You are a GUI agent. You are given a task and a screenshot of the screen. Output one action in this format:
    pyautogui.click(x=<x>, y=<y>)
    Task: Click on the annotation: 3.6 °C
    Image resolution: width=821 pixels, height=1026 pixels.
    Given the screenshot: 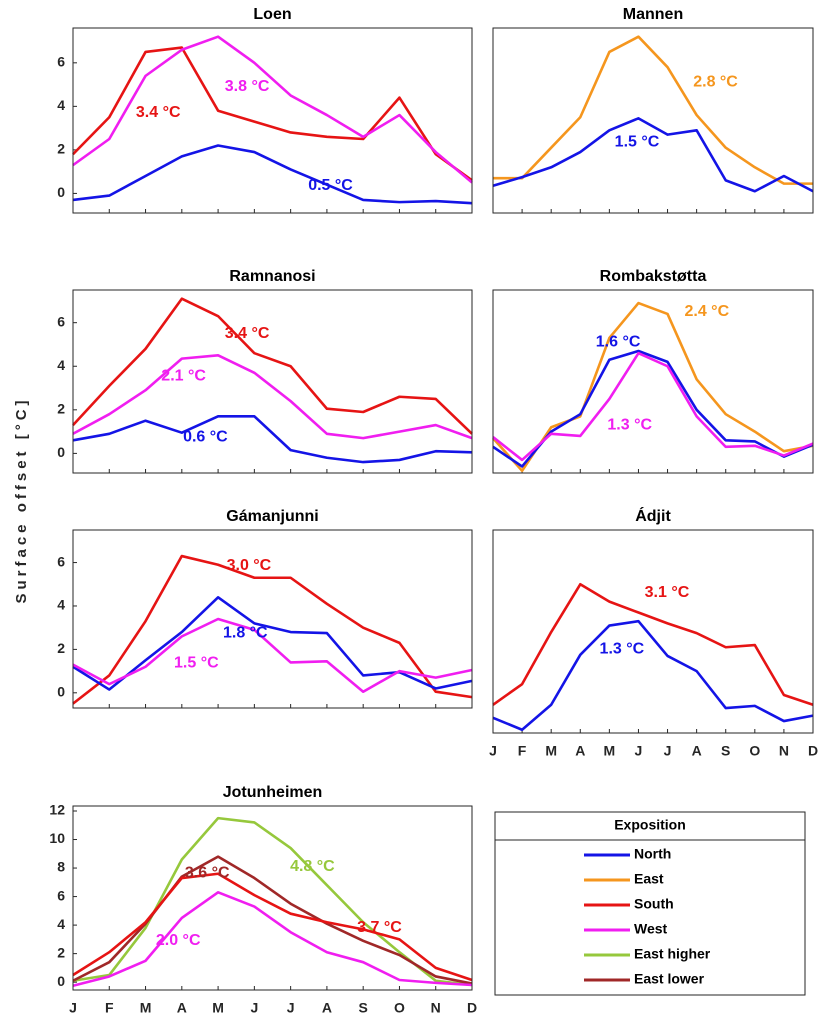 What is the action you would take?
    pyautogui.click(x=207, y=872)
    